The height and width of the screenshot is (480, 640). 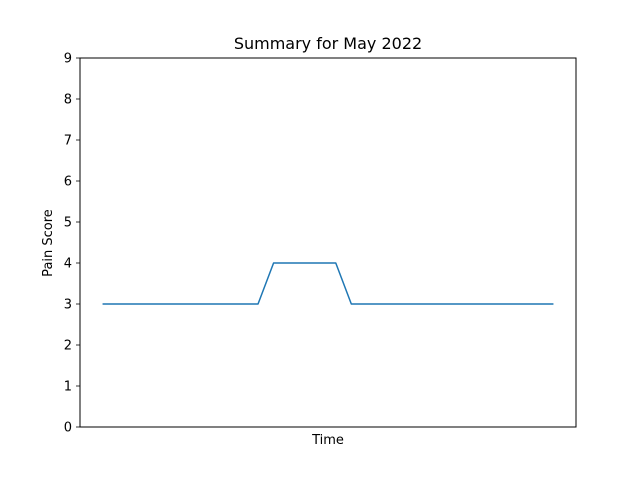 I want to click on y-tick-label: 9, so click(x=68, y=59).